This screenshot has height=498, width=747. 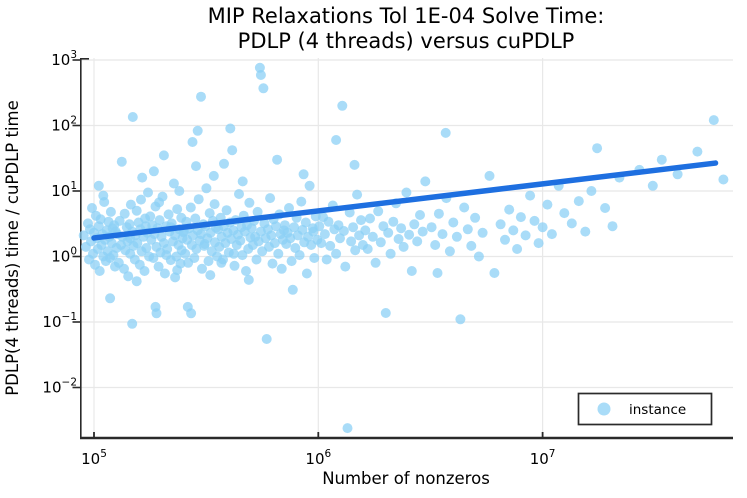 I want to click on svg-text: 10⁻², so click(x=59, y=387).